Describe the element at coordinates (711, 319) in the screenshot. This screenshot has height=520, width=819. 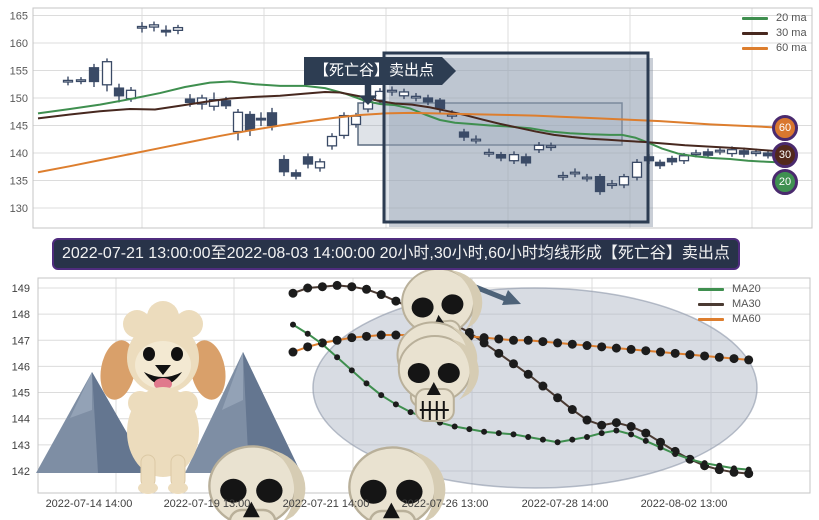
I see `ma60-line-swatch` at that location.